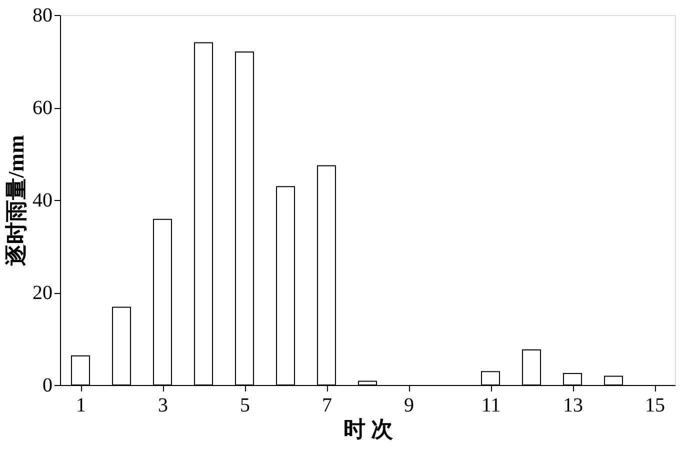  I want to click on y-tick-label: 80, so click(42, 15).